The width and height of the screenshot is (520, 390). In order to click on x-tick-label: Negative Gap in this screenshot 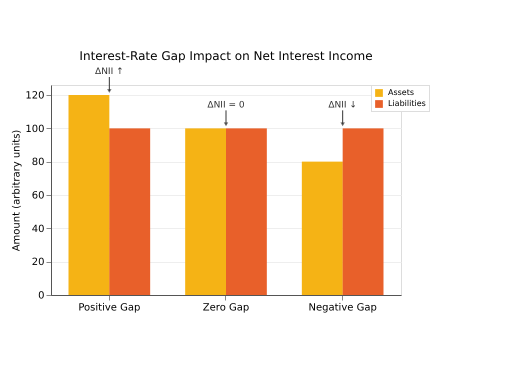, I will do `click(342, 308)`.